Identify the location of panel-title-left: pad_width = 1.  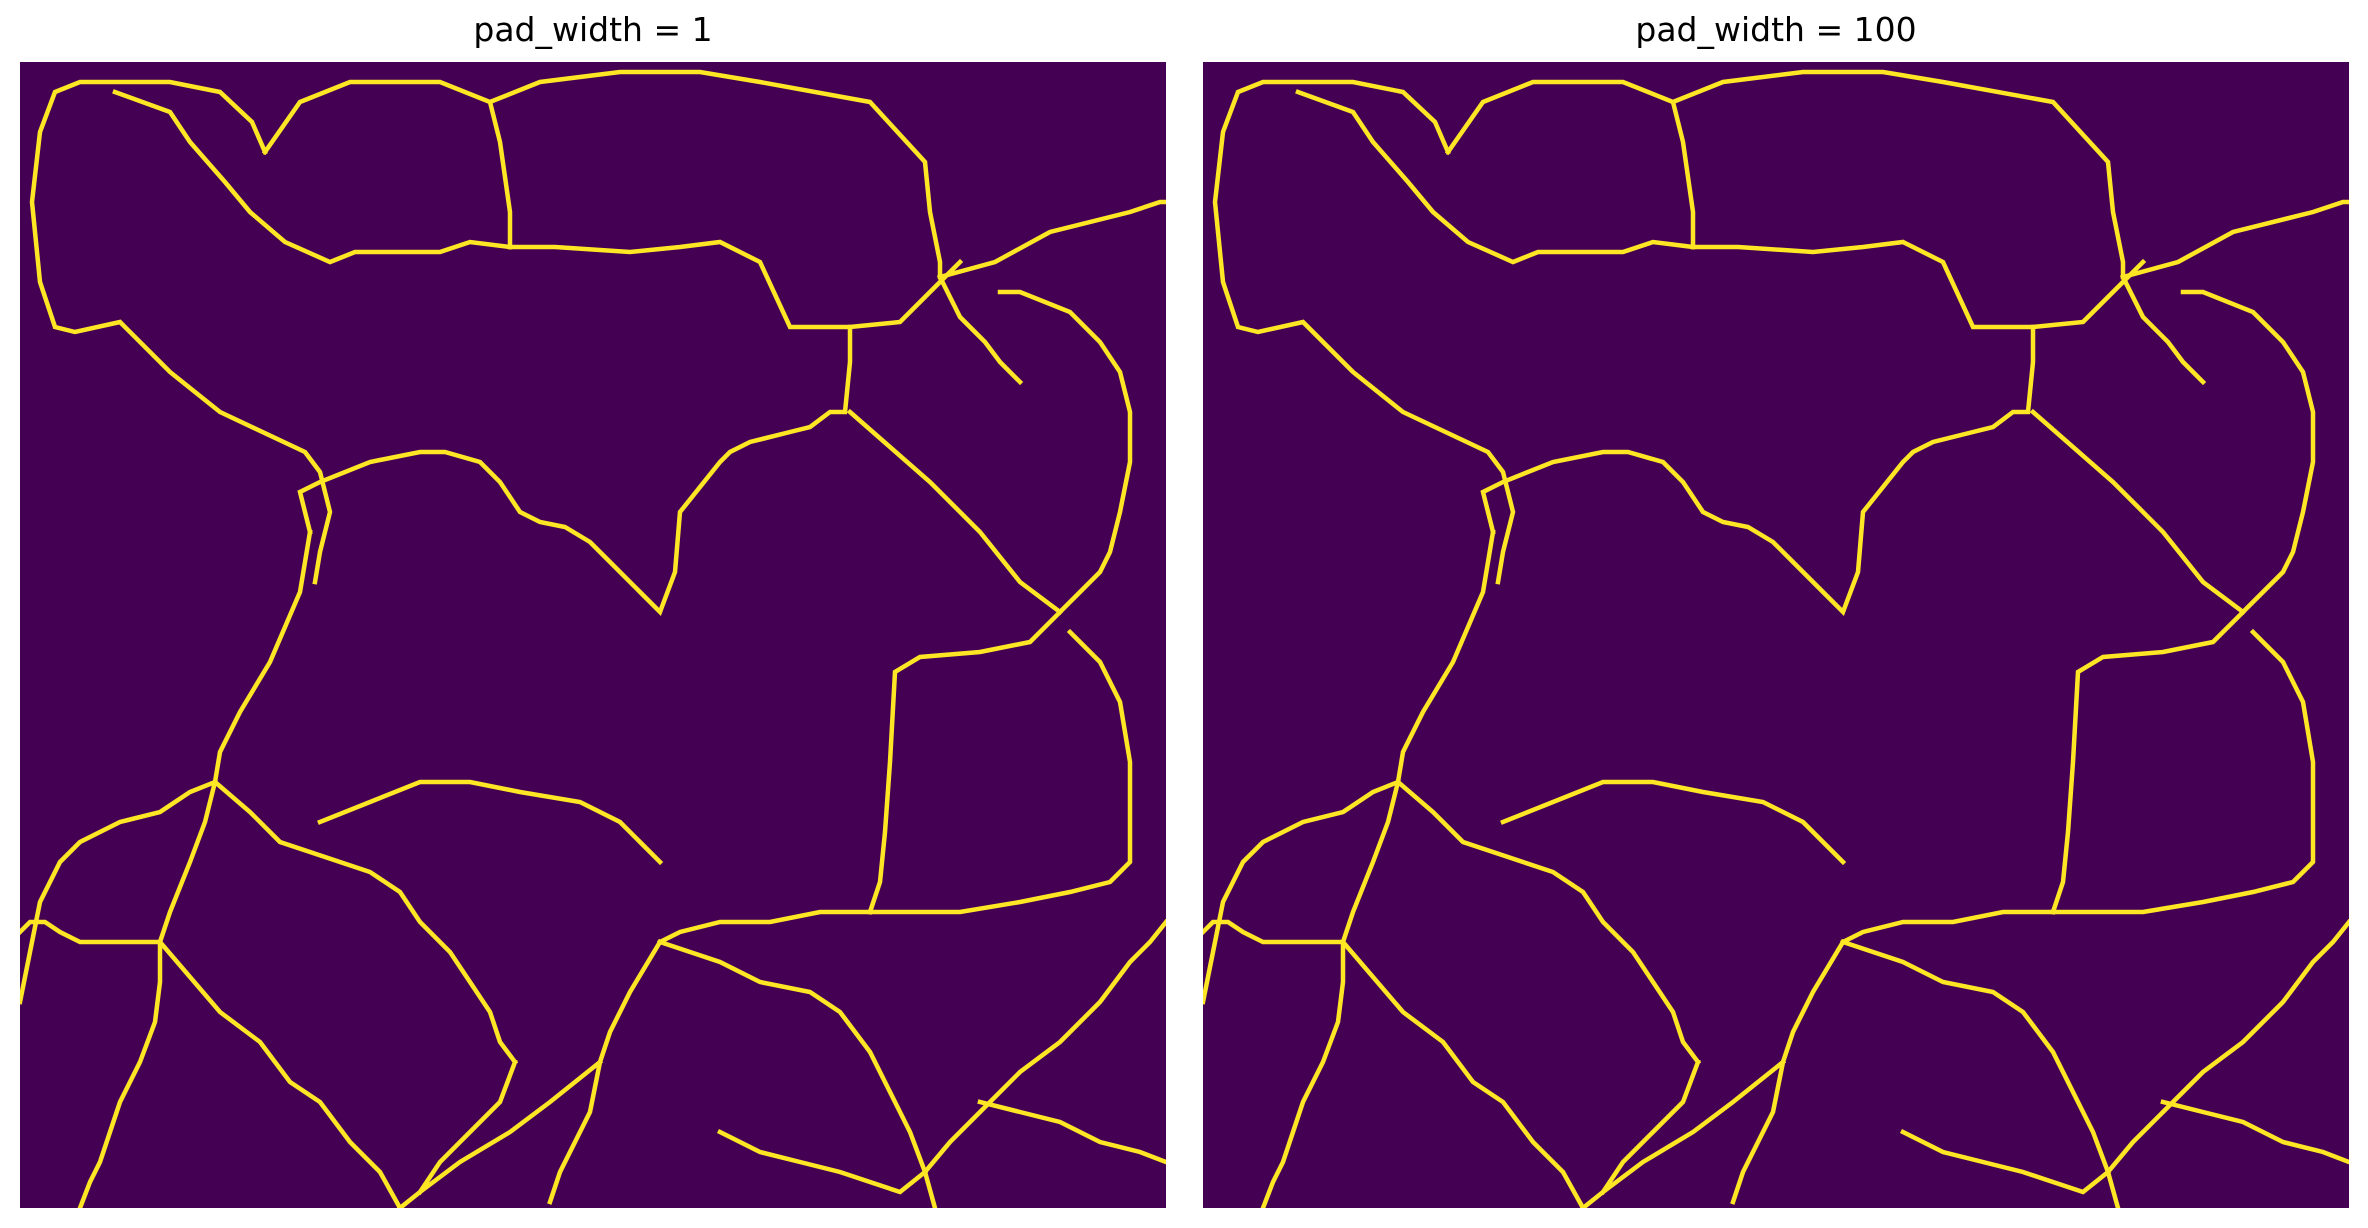
(593, 29).